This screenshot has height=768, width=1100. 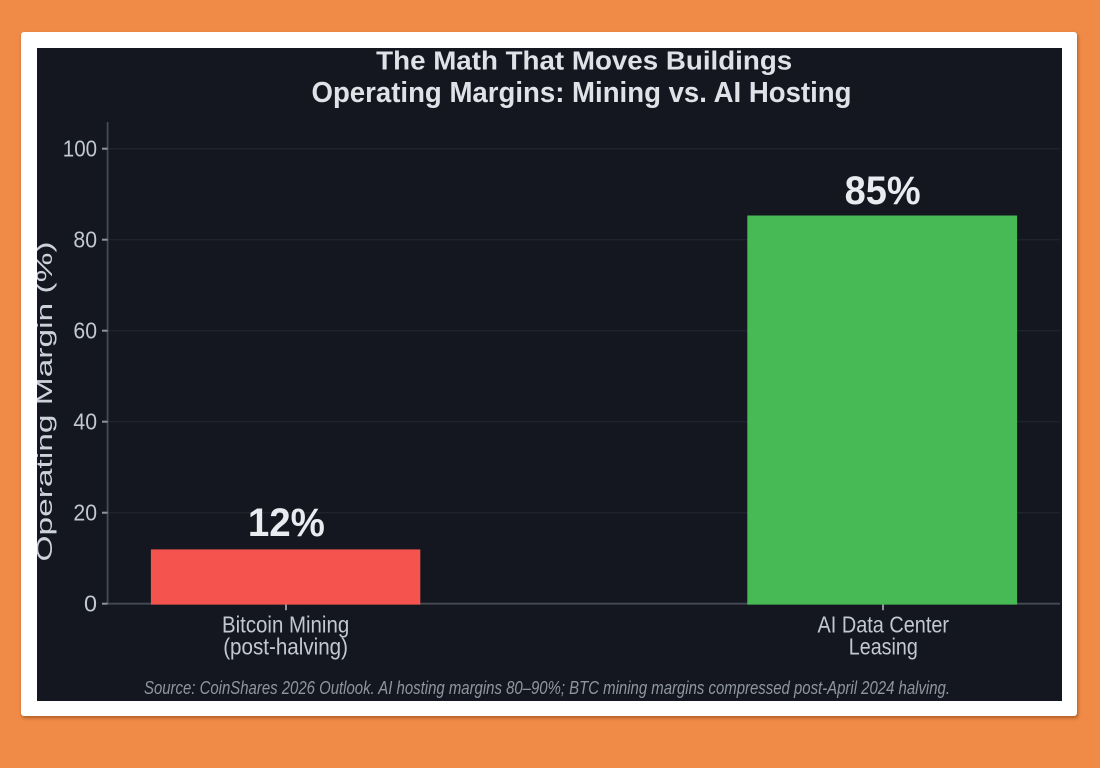 What do you see at coordinates (286, 523) in the screenshot?
I see `svg-text: 12%` at bounding box center [286, 523].